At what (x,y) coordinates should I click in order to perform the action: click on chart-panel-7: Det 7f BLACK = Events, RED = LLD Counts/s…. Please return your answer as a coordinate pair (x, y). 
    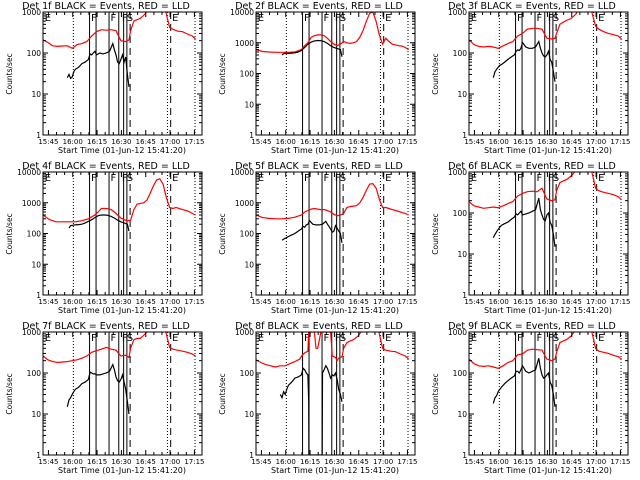
    Looking at the image, I should click on (105, 398).